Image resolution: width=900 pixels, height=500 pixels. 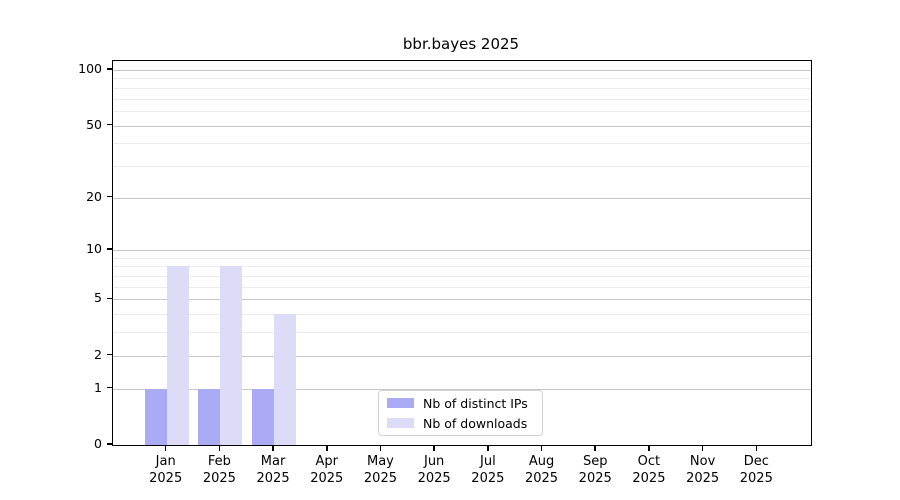 What do you see at coordinates (166, 470) in the screenshot?
I see `x-tick-label: Jan 2025` at bounding box center [166, 470].